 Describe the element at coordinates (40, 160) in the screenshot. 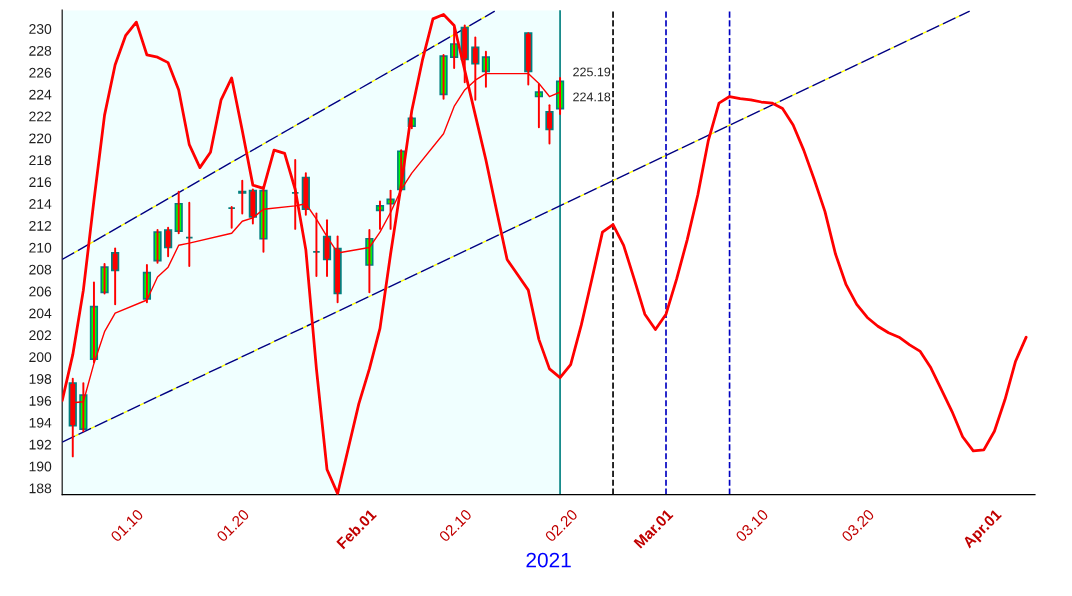

I see `y-tick-label: 218` at that location.